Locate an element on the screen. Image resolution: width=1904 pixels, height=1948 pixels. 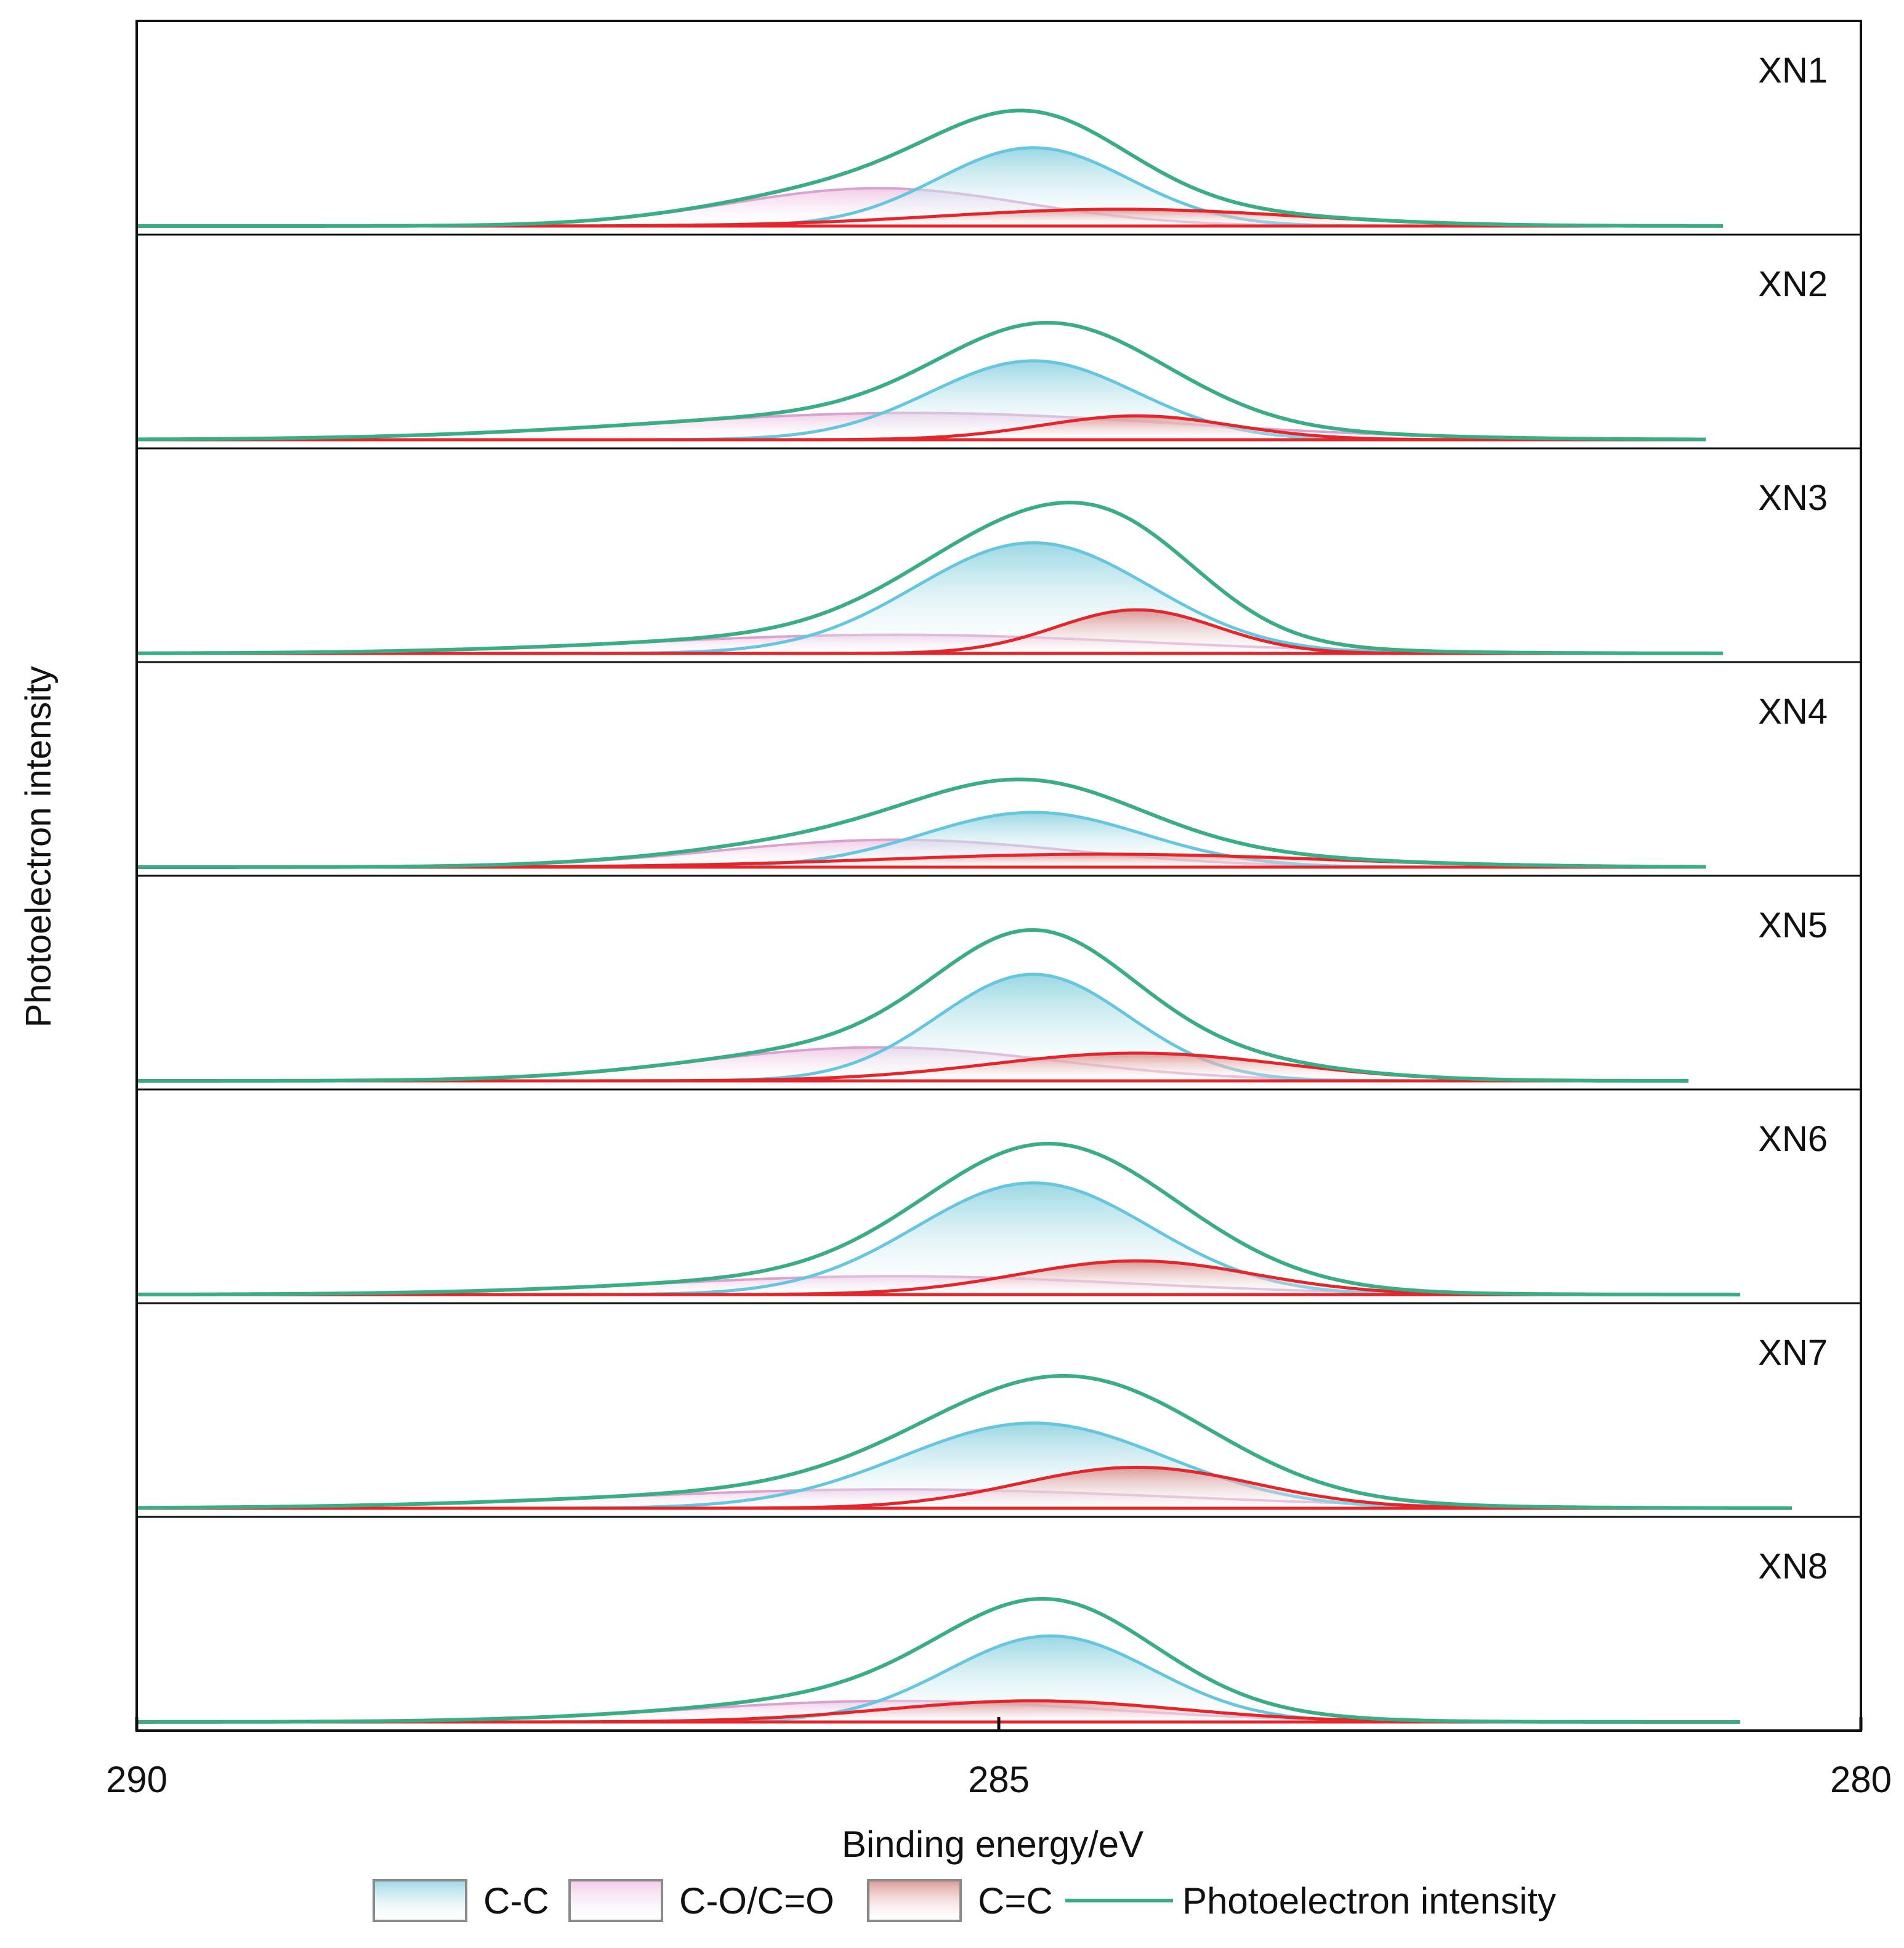
panel-xn4: XN4 is located at coordinates (999, 784).